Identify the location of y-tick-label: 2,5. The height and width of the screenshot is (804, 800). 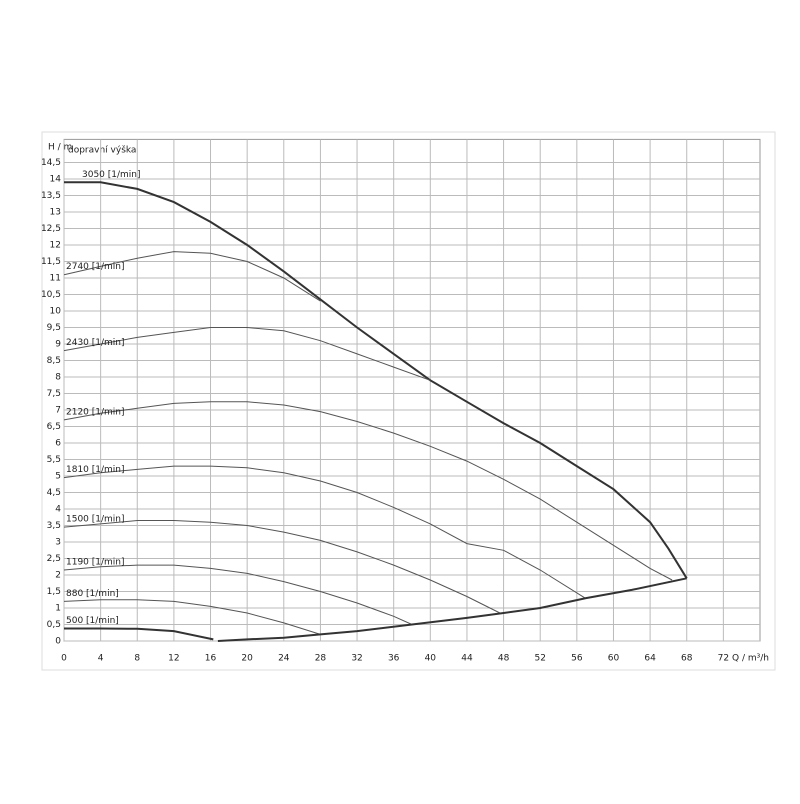
(54, 559).